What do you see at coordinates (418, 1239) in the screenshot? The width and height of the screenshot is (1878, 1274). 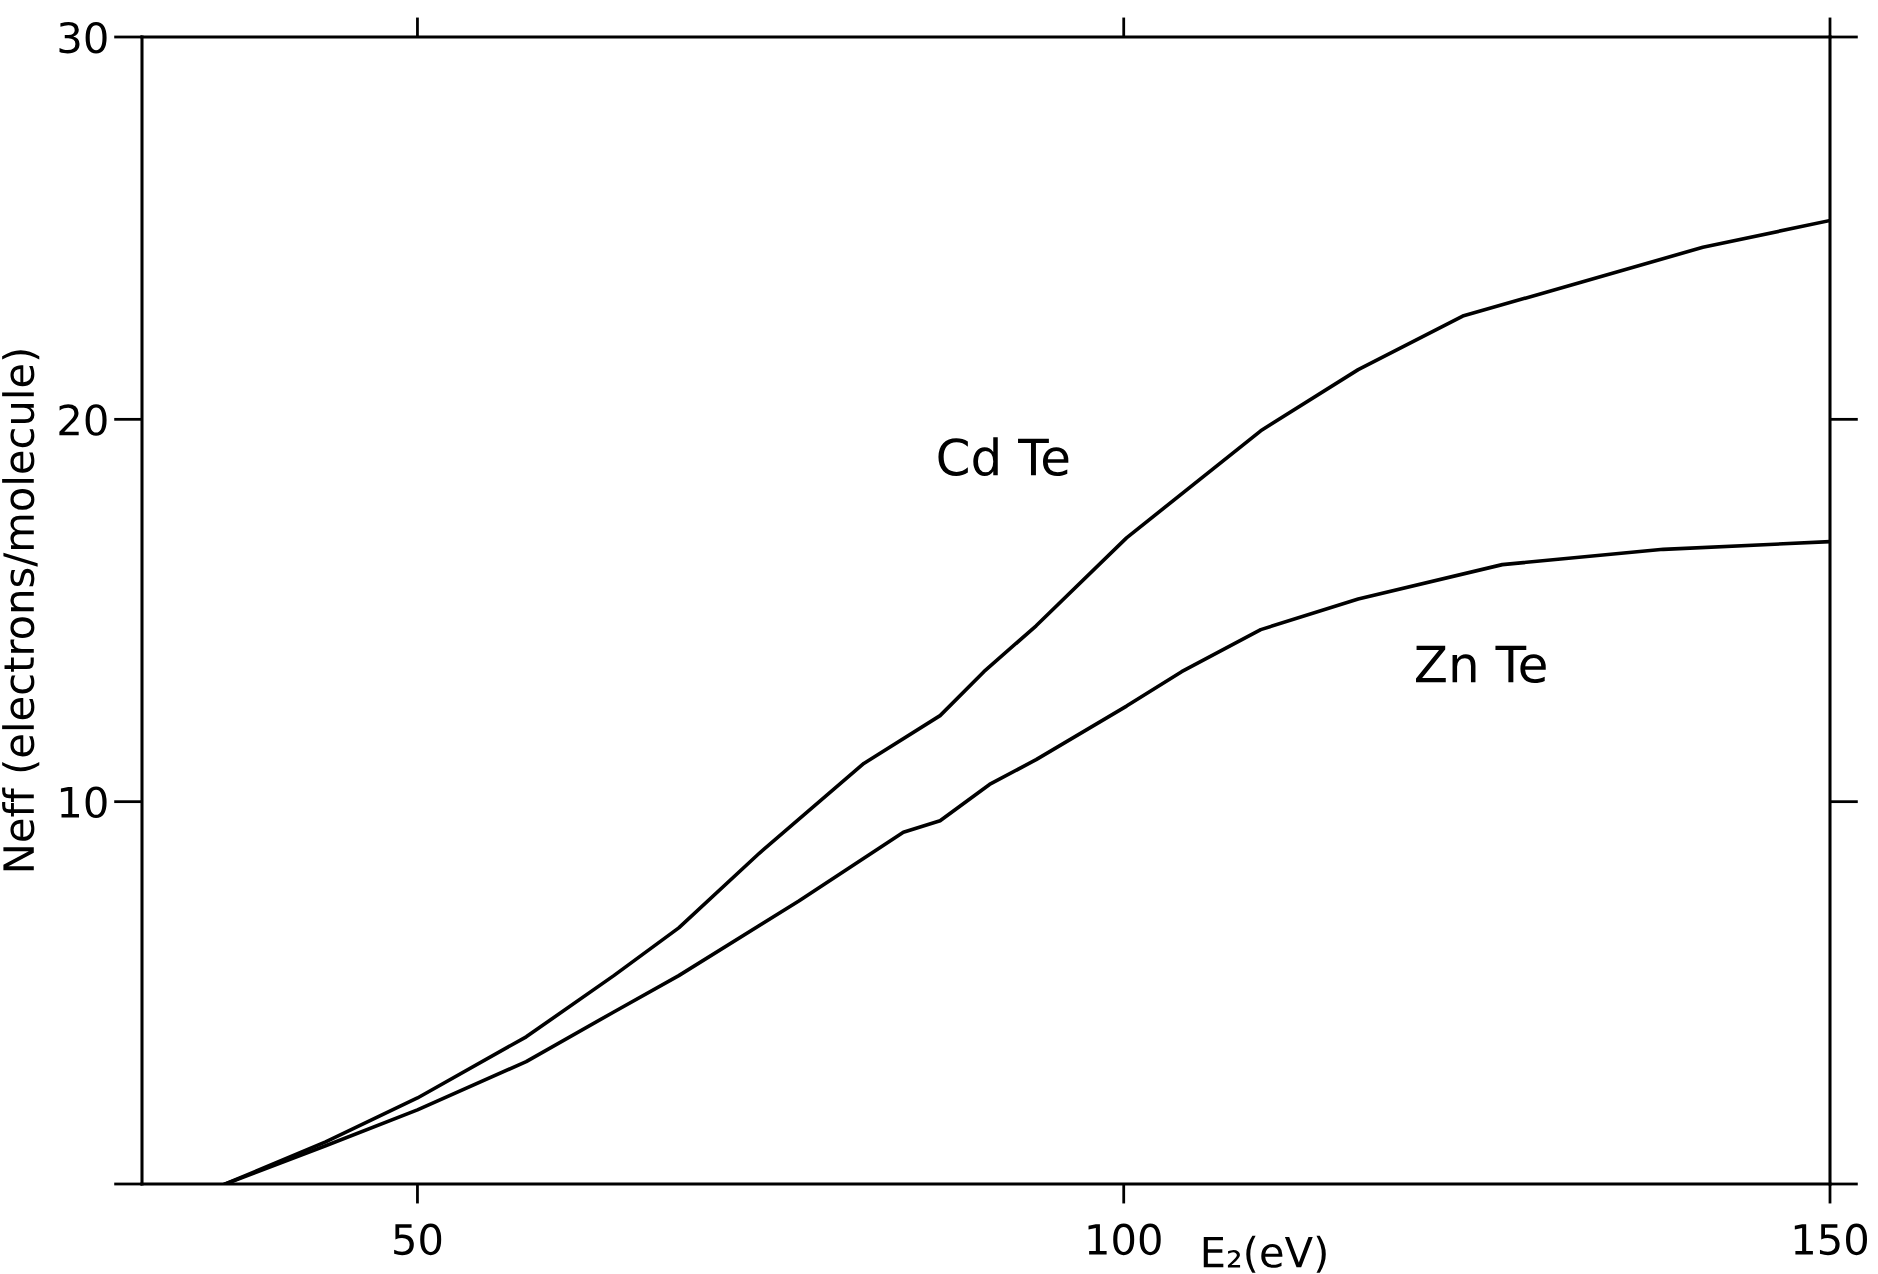 I see `x-tick-label: 50` at bounding box center [418, 1239].